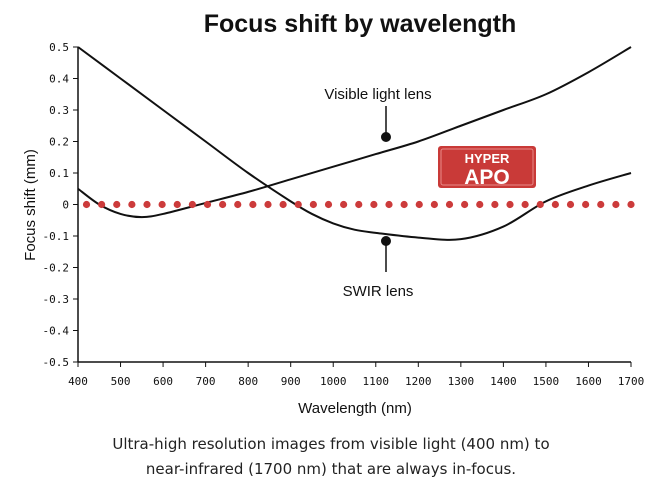 Image resolution: width=662 pixels, height=494 pixels. Describe the element at coordinates (248, 381) in the screenshot. I see `x-tick-label: 800` at that location.